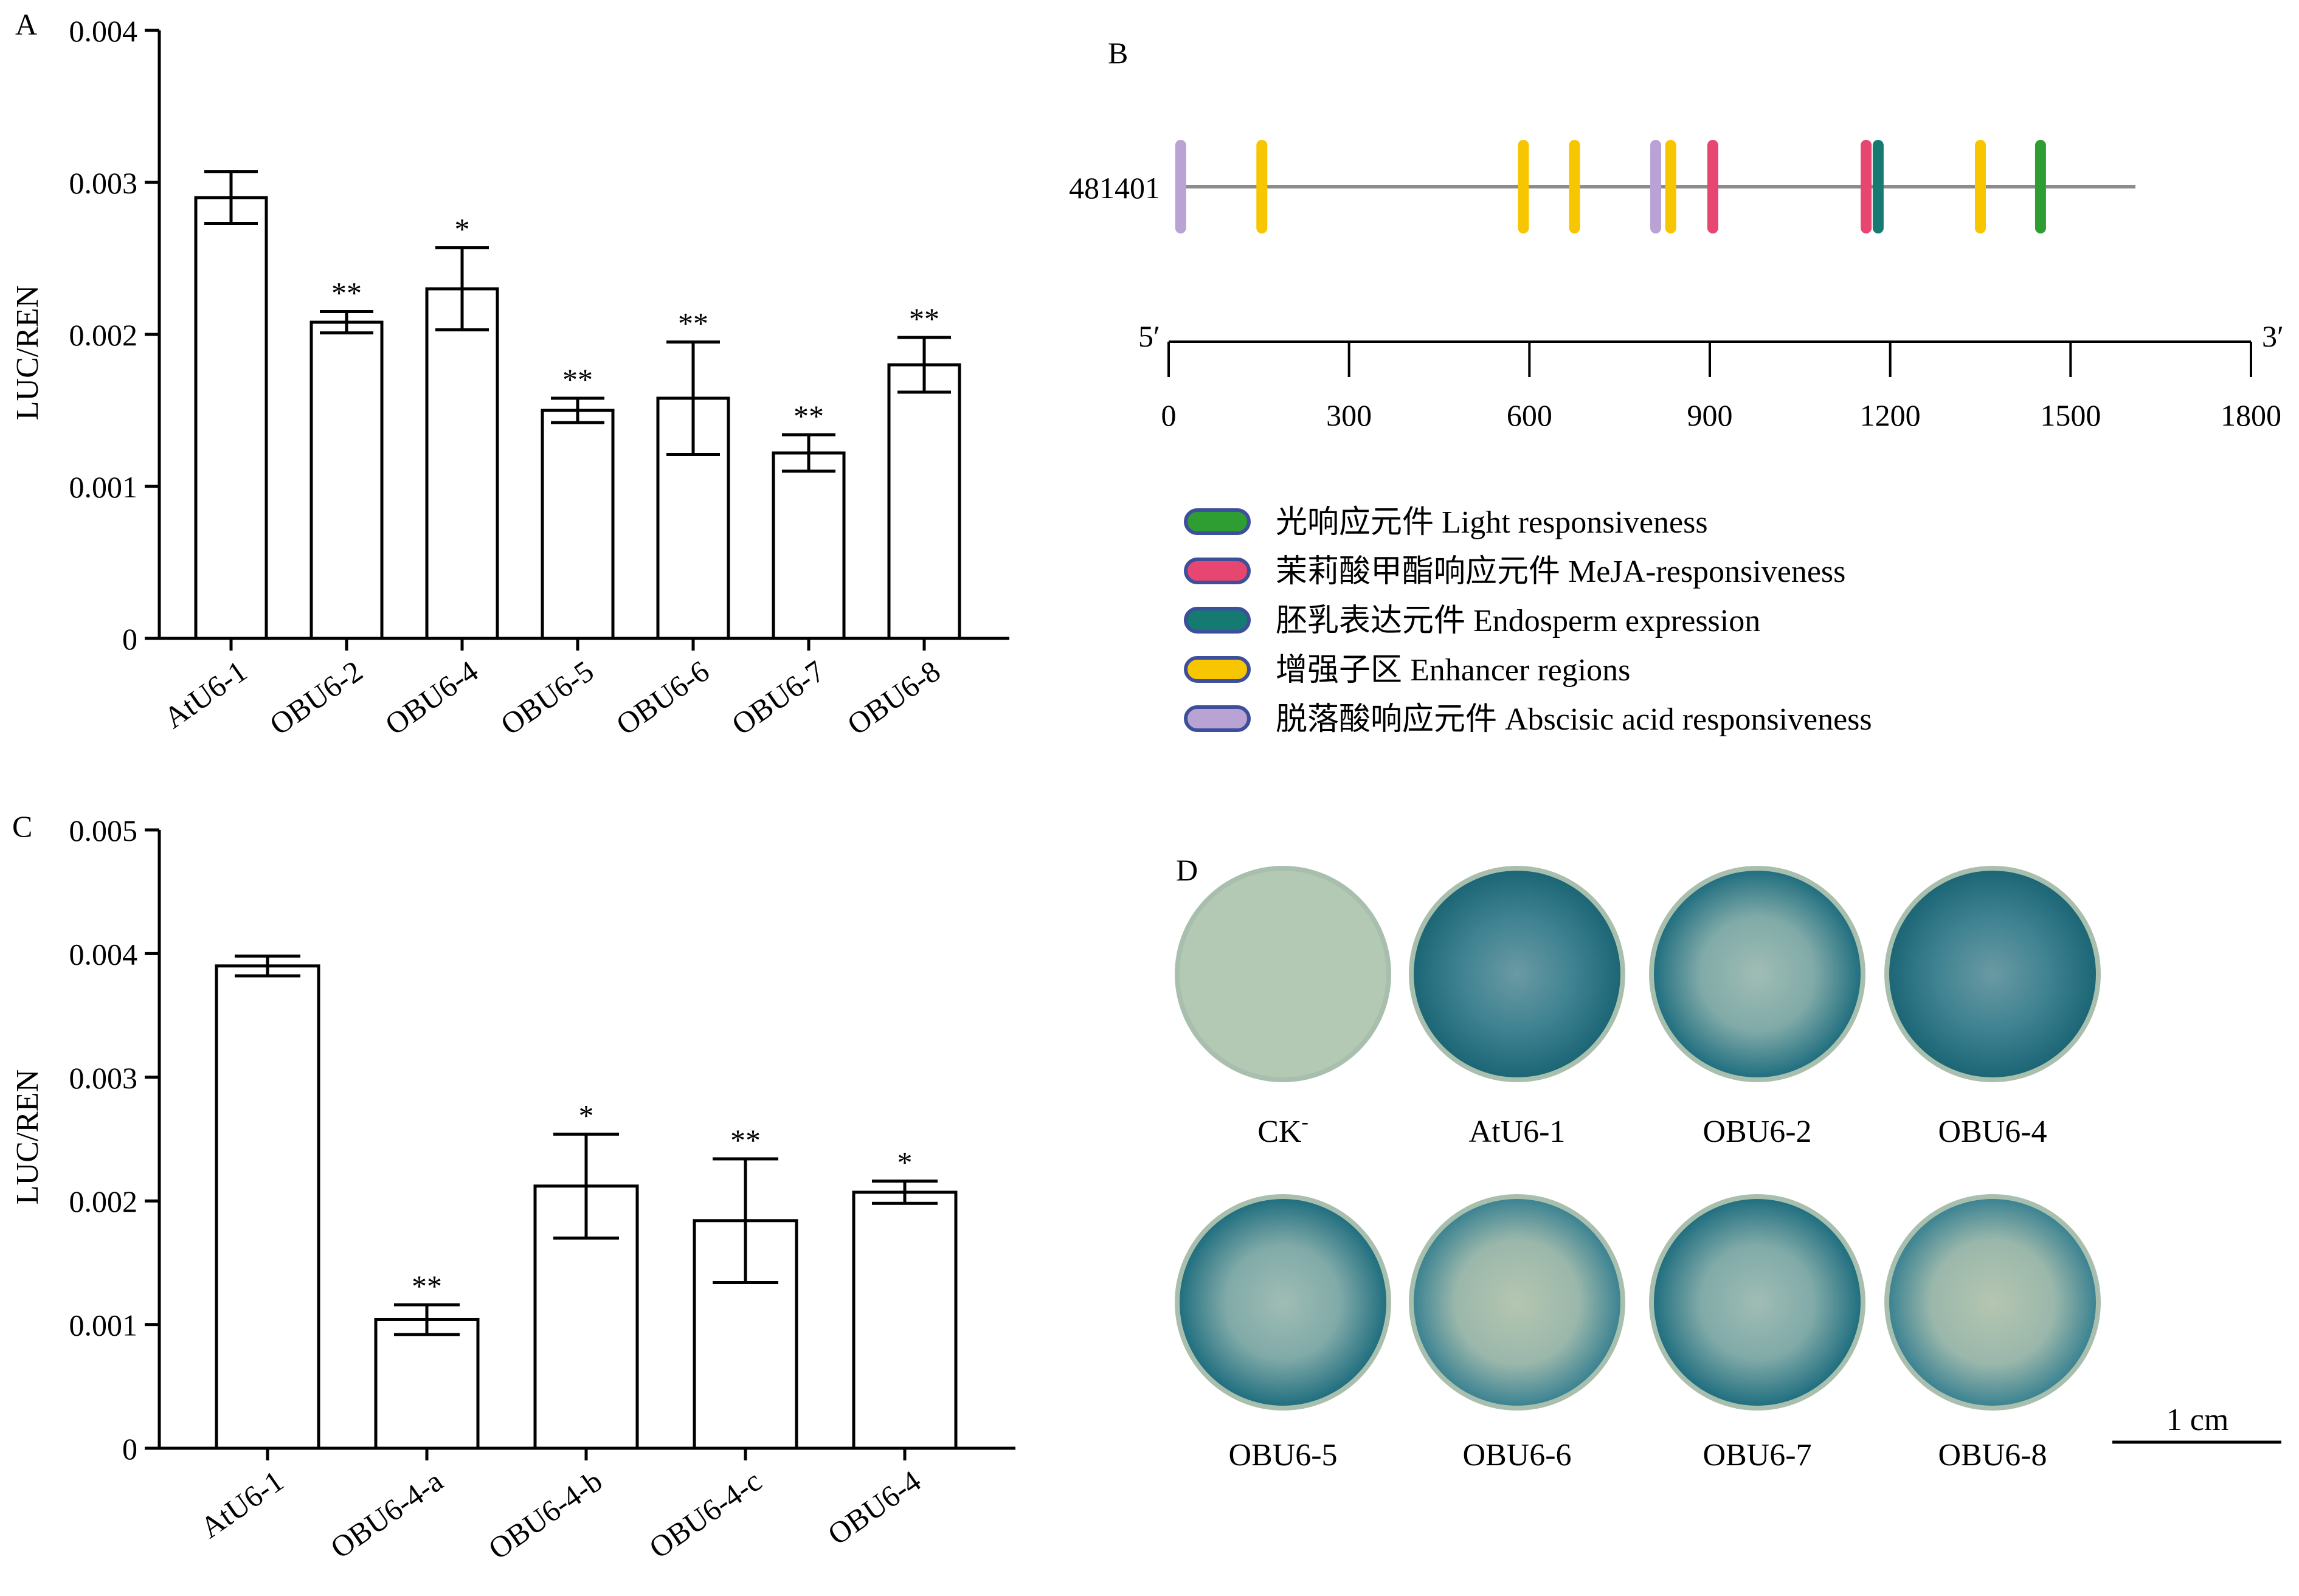 Image resolution: width=2299 pixels, height=1596 pixels. What do you see at coordinates (1492, 522) in the screenshot?
I see `legend-label-light: 光响应元件 Light responsiveness` at bounding box center [1492, 522].